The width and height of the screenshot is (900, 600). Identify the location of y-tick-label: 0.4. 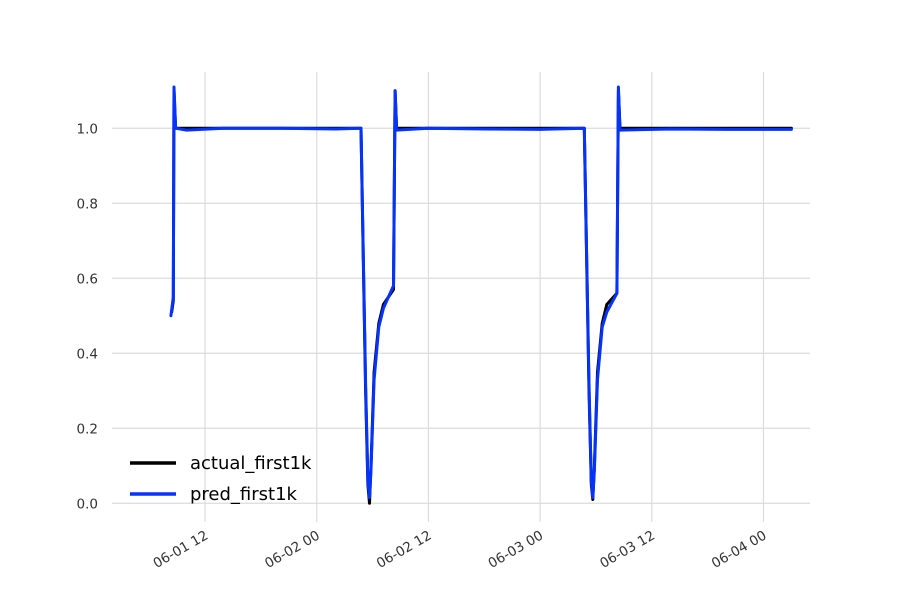
(87, 354).